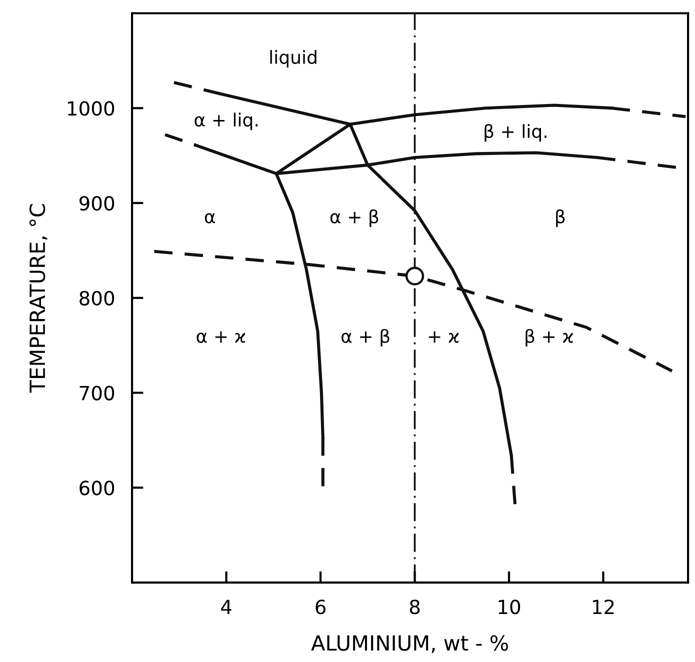  I want to click on x-tick-label: 10, so click(509, 607).